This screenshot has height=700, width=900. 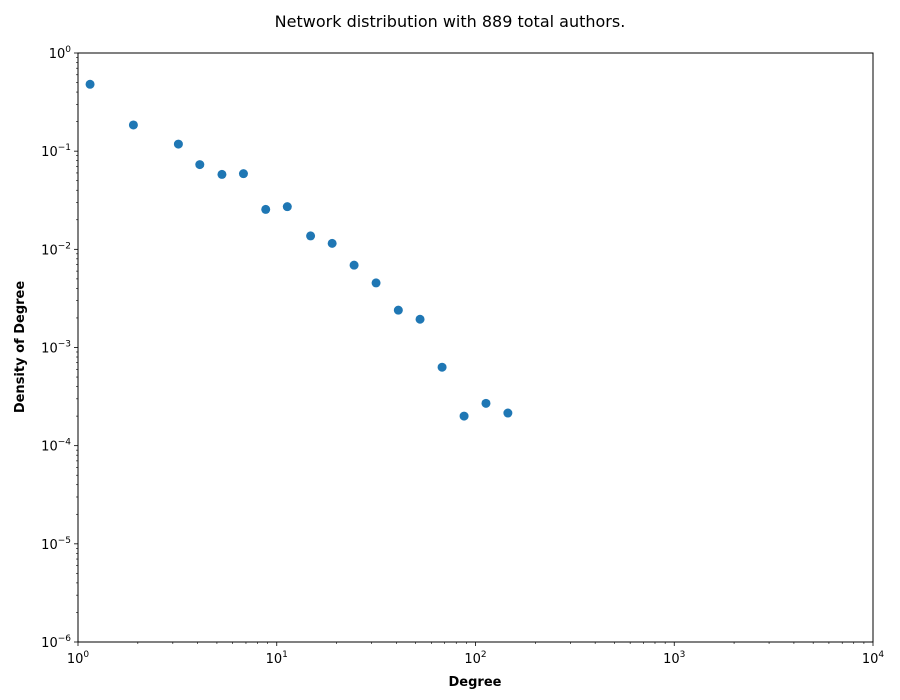 I want to click on x-tick-label: 10³, so click(x=674, y=658).